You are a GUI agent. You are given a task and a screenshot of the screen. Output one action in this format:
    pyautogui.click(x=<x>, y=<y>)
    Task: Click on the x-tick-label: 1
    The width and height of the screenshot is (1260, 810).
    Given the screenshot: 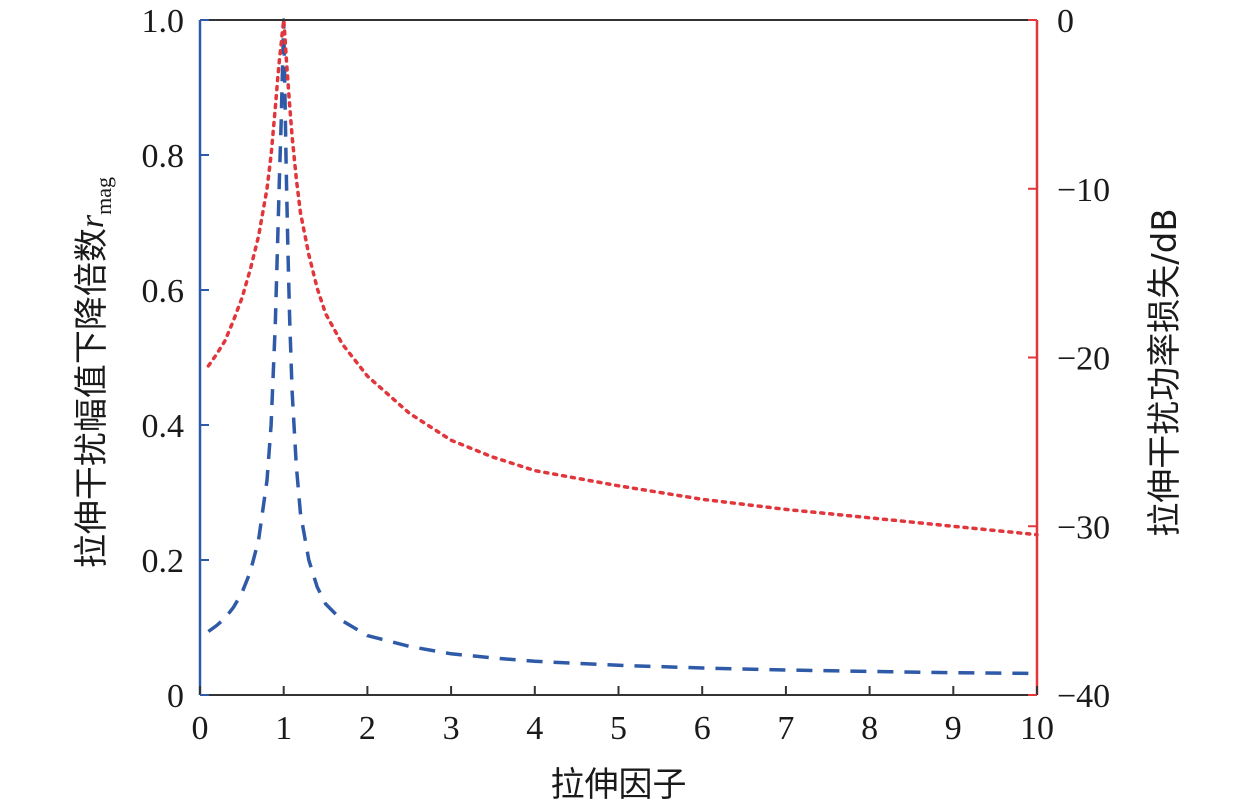 What is the action you would take?
    pyautogui.click(x=283, y=728)
    